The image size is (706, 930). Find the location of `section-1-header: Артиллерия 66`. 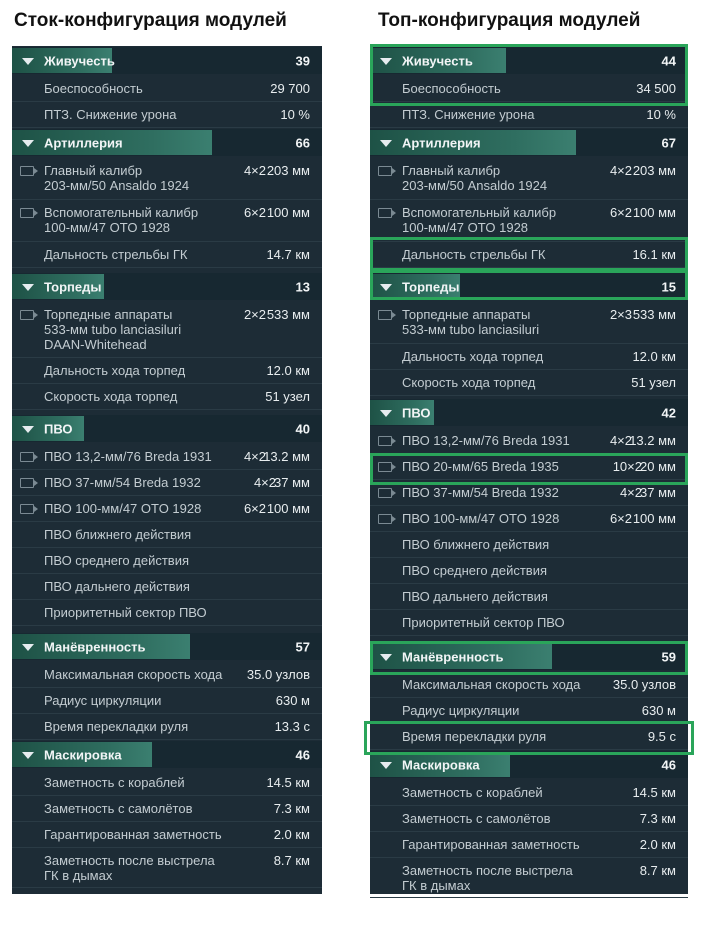

section-1-header: Артиллерия 66 is located at coordinates (167, 142).